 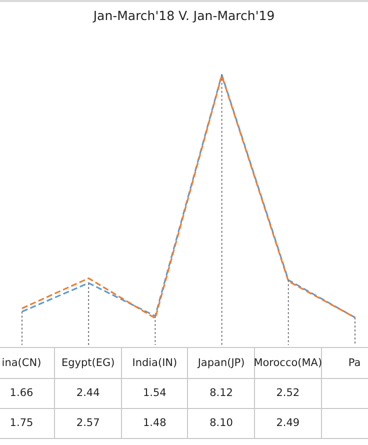 I want to click on x-tick-label: Morocco(MA), so click(x=288, y=363).